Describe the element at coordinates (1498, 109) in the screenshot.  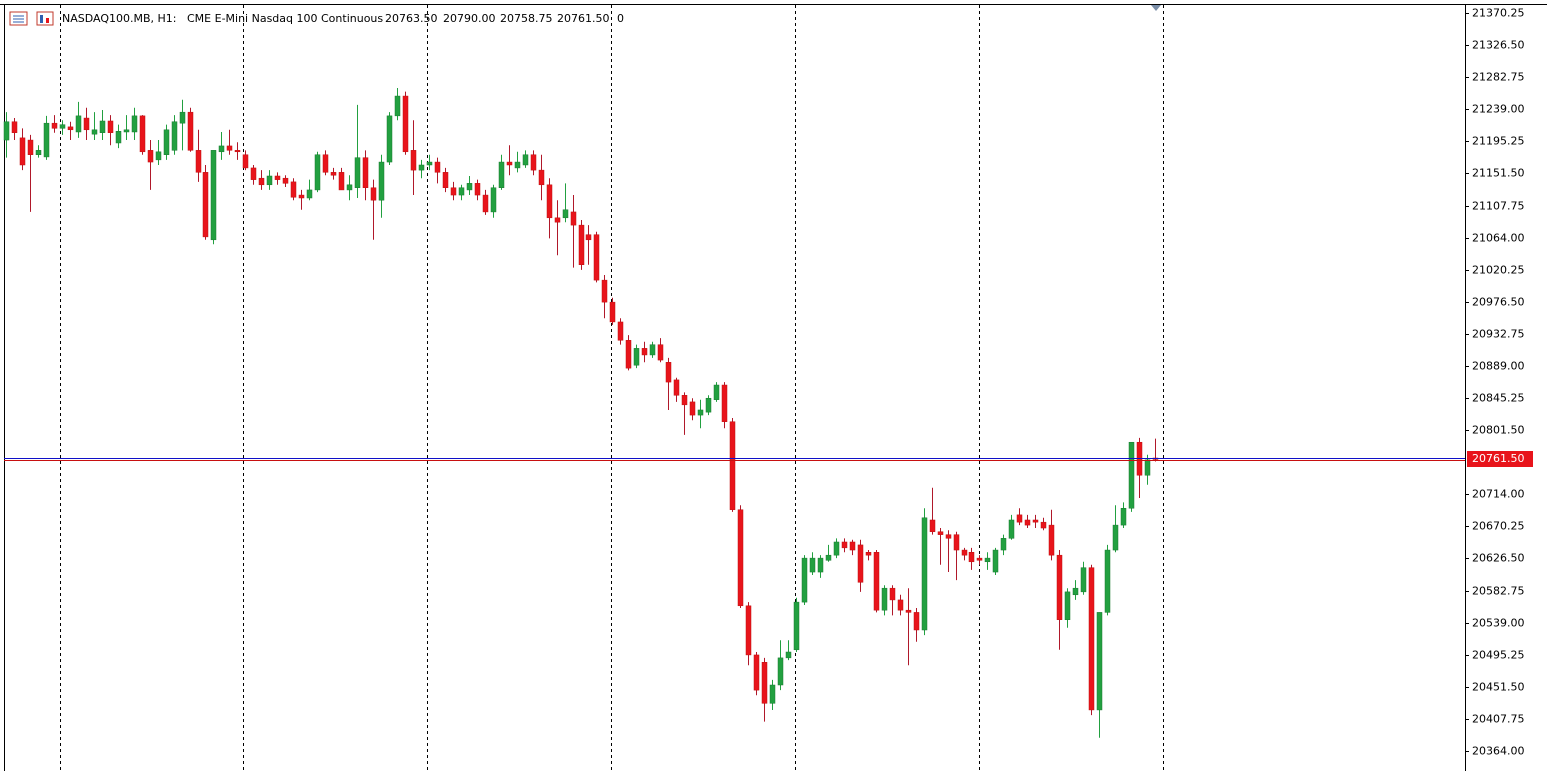
I see `y-tick-label: 21239.00` at that location.